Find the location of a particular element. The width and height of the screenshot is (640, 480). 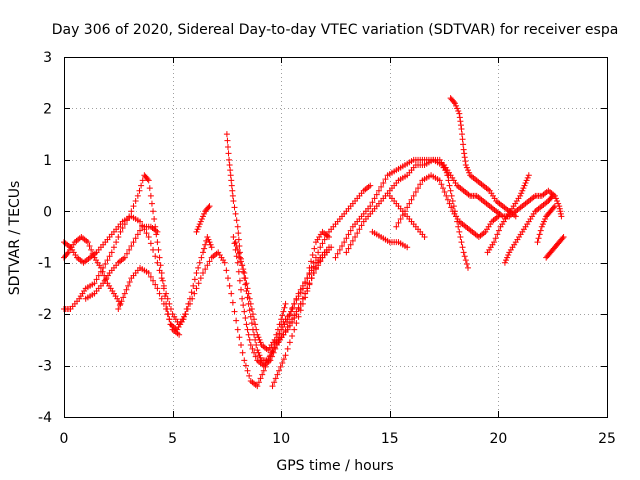

y-tick-label: 2 is located at coordinates (47, 109).